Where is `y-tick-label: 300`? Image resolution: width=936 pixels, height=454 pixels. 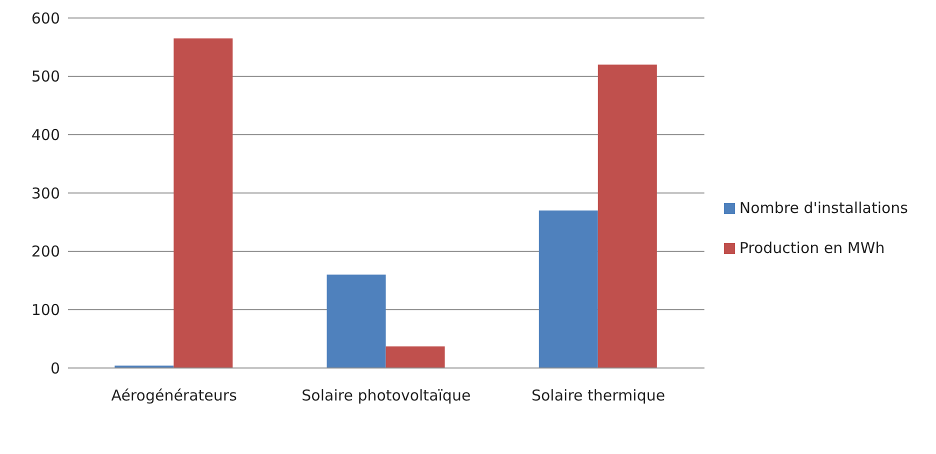
y-tick-label: 300 is located at coordinates (45, 193).